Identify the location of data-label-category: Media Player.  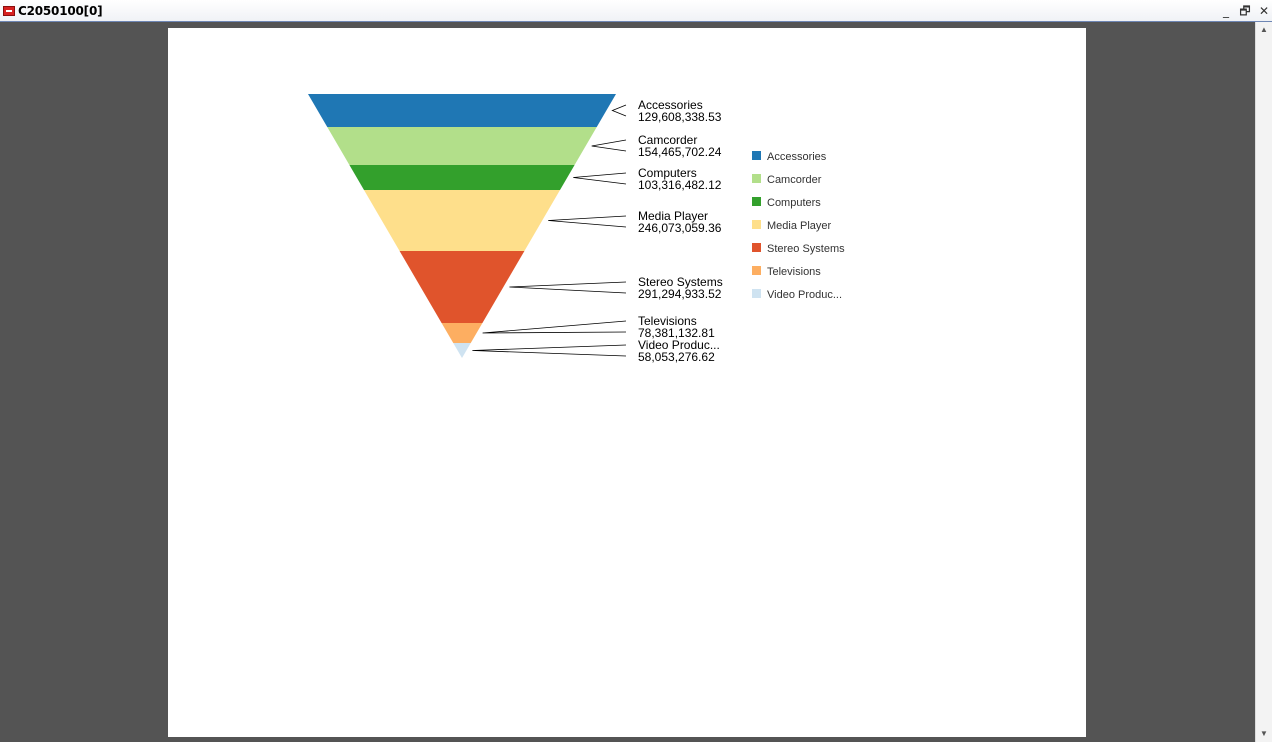
(673, 216).